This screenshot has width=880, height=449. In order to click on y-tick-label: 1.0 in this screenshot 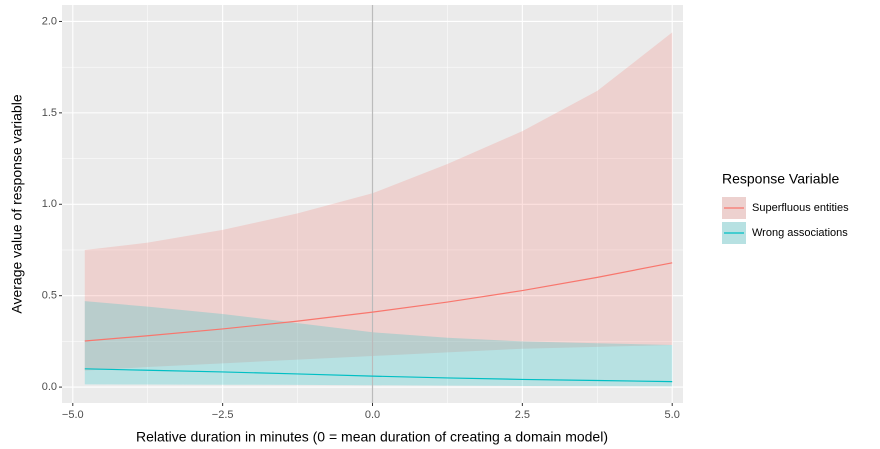, I will do `click(49, 204)`.